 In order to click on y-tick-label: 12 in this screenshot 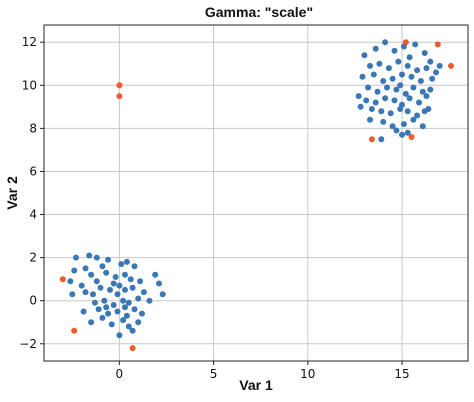, I will do `click(29, 42)`.